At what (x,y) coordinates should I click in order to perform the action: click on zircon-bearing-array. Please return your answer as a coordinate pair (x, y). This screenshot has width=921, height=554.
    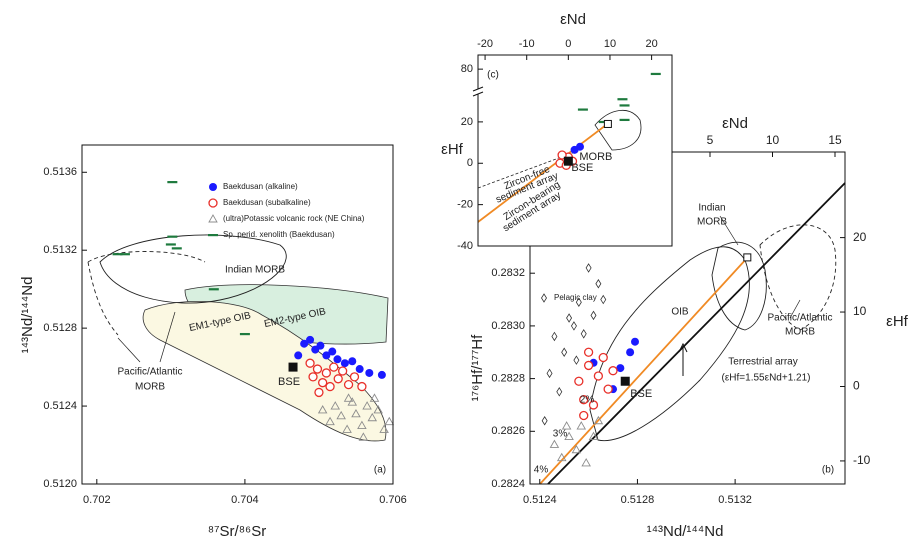
    Looking at the image, I should click on (544, 172).